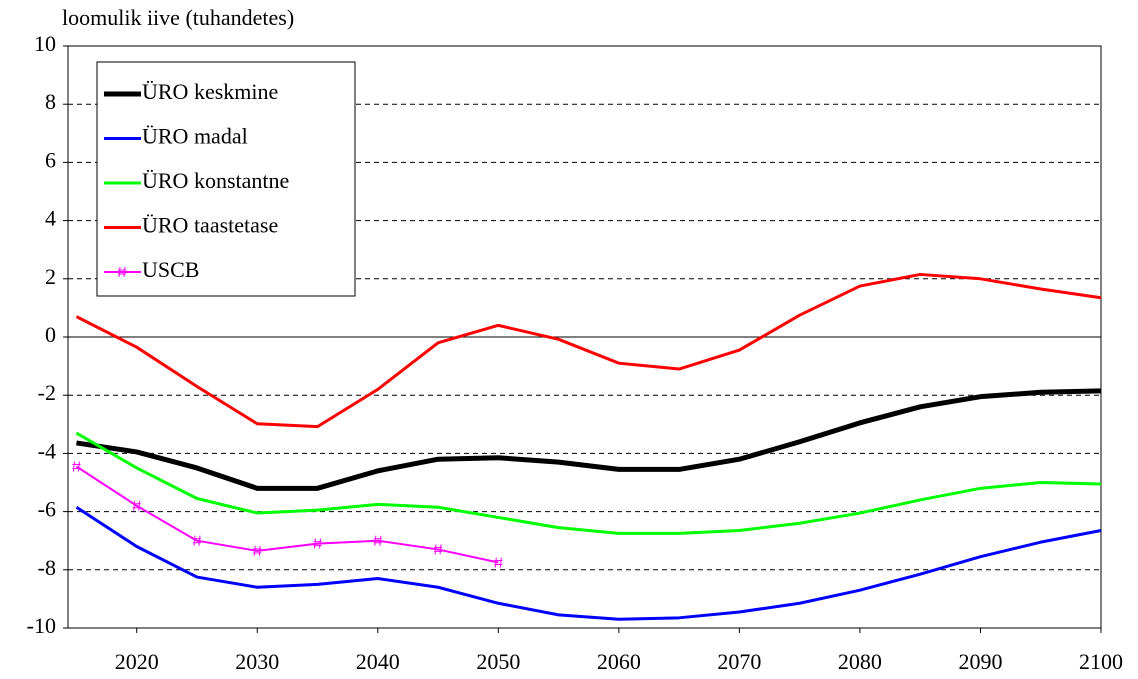 The height and width of the screenshot is (679, 1138). What do you see at coordinates (195, 136) in the screenshot?
I see `legend-label: ÜRO madal` at bounding box center [195, 136].